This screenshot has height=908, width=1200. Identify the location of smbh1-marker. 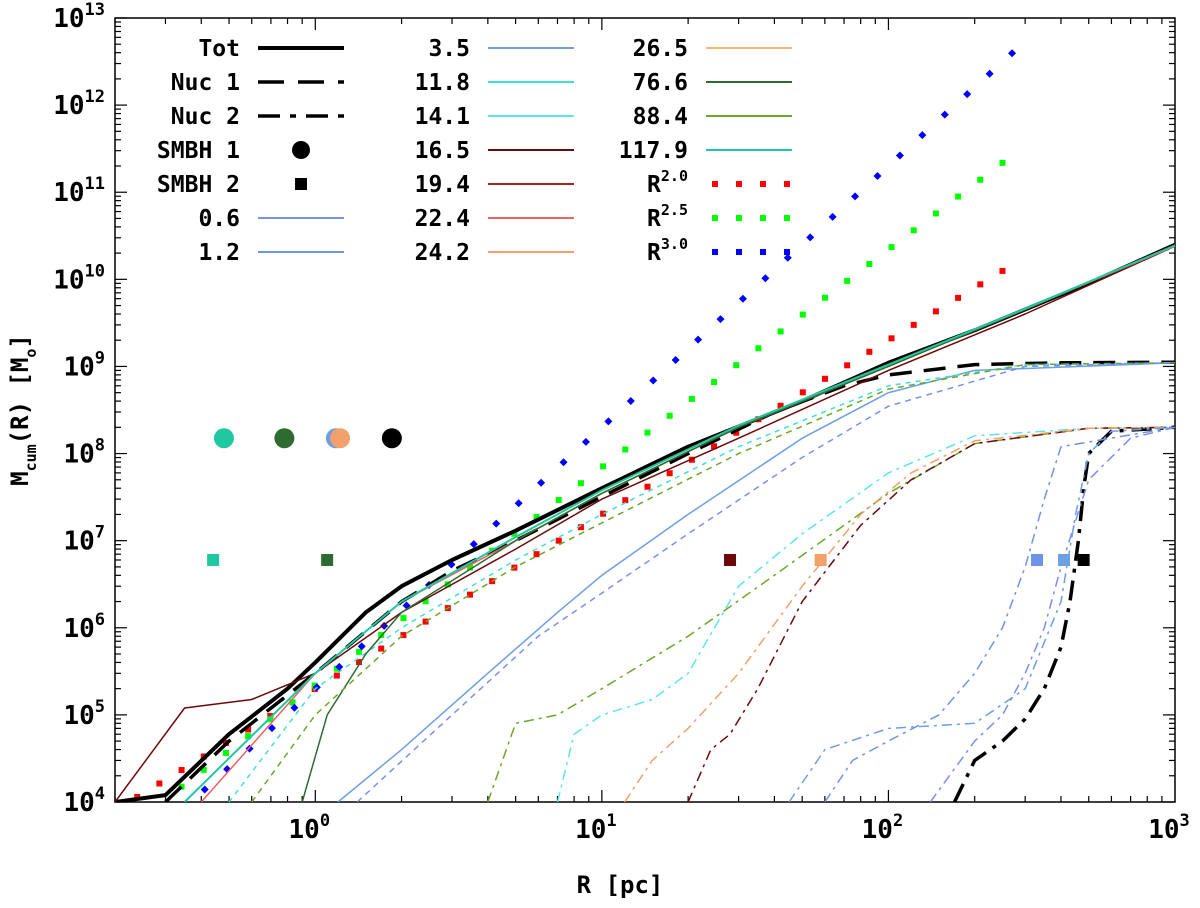
(223, 438).